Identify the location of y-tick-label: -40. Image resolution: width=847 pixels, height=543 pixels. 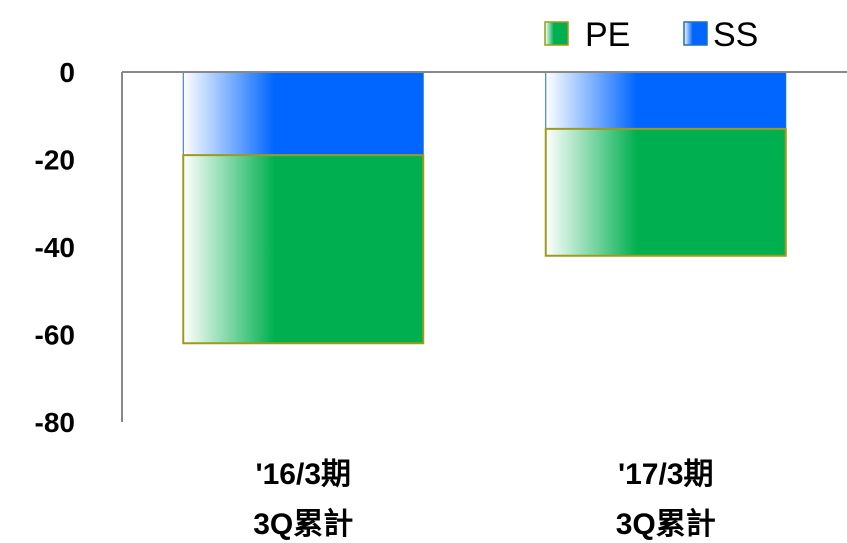
(55, 247).